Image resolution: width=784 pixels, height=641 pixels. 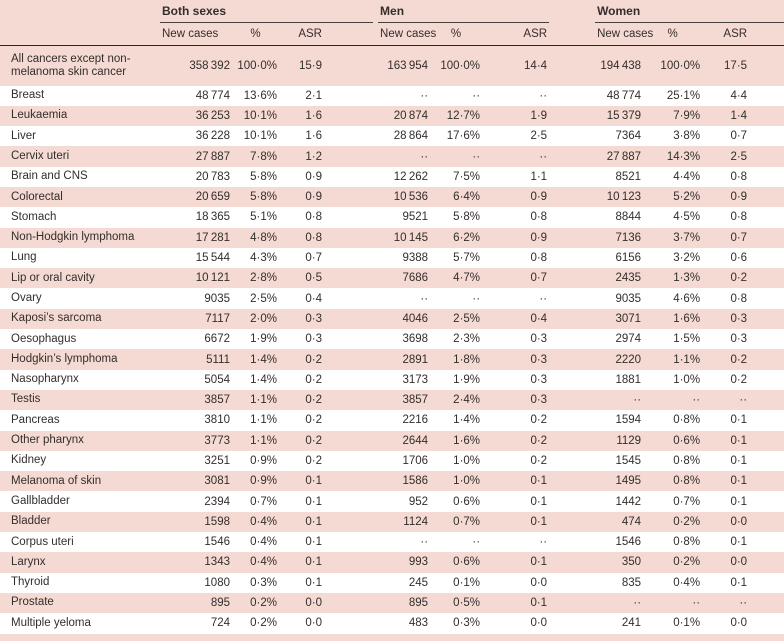 I want to click on cell-women-new-cases: 10 123, so click(x=624, y=197).